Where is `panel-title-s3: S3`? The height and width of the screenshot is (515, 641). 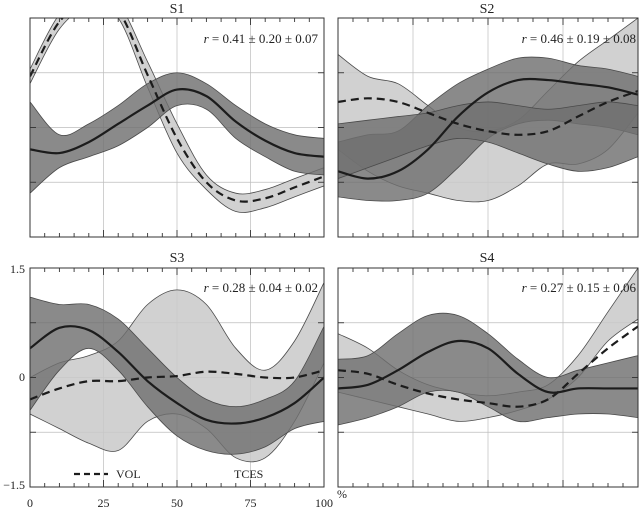
panel-title-s3: S3 is located at coordinates (177, 258).